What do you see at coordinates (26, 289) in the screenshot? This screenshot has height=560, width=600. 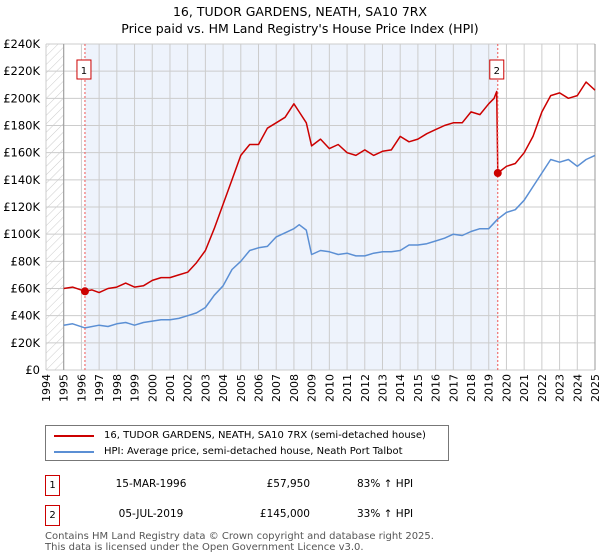 I see `y-tick-label: £60K` at bounding box center [26, 289].